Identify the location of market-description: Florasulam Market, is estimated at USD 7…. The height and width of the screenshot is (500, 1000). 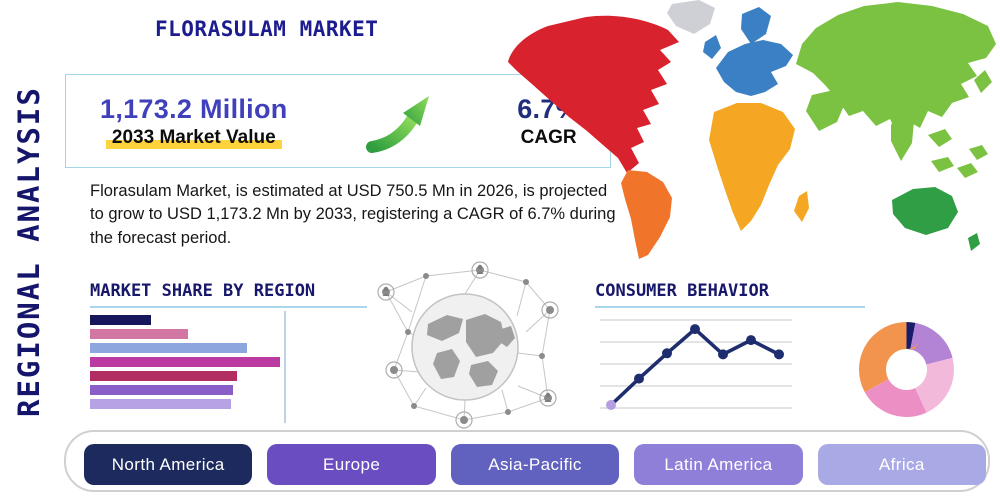
(353, 214).